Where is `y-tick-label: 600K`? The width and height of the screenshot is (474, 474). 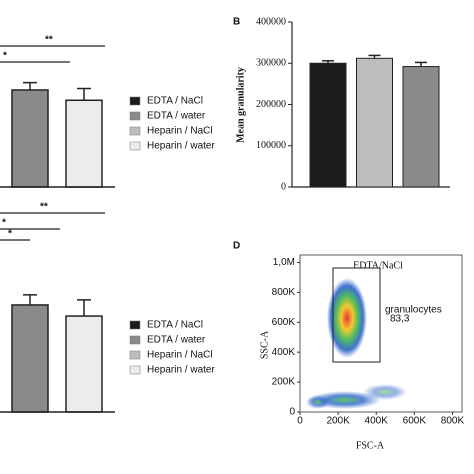 y-tick-label: 600K is located at coordinates (284, 322).